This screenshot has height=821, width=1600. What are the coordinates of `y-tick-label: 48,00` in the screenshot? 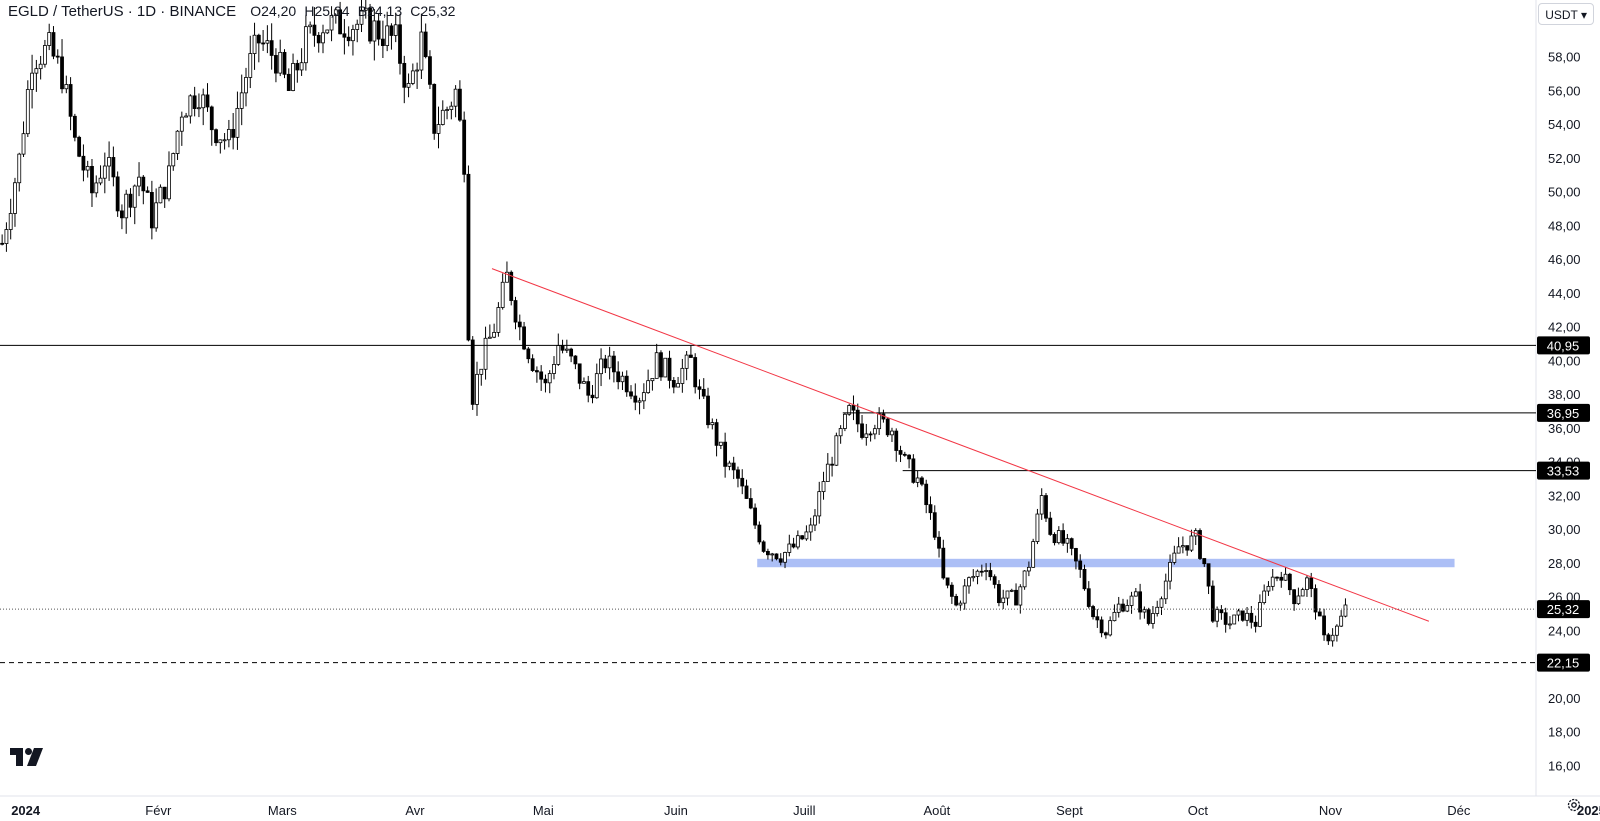 It's located at (1564, 225).